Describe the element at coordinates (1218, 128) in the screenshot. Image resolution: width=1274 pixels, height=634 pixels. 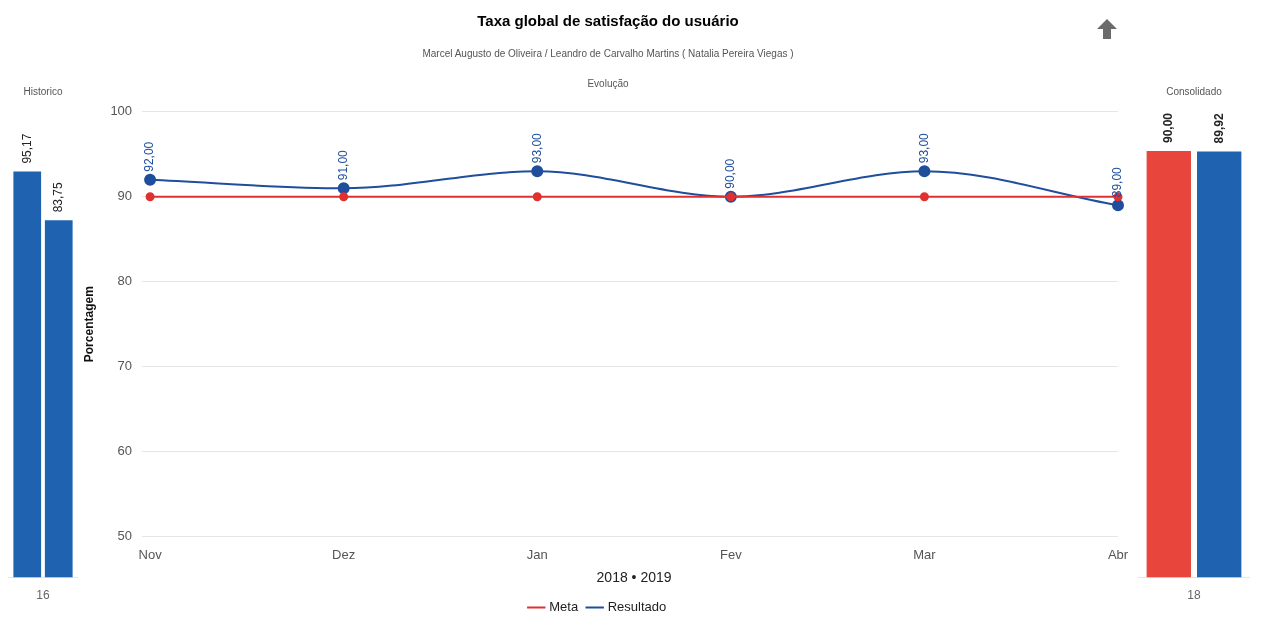
I see `data-label: 89,92` at that location.